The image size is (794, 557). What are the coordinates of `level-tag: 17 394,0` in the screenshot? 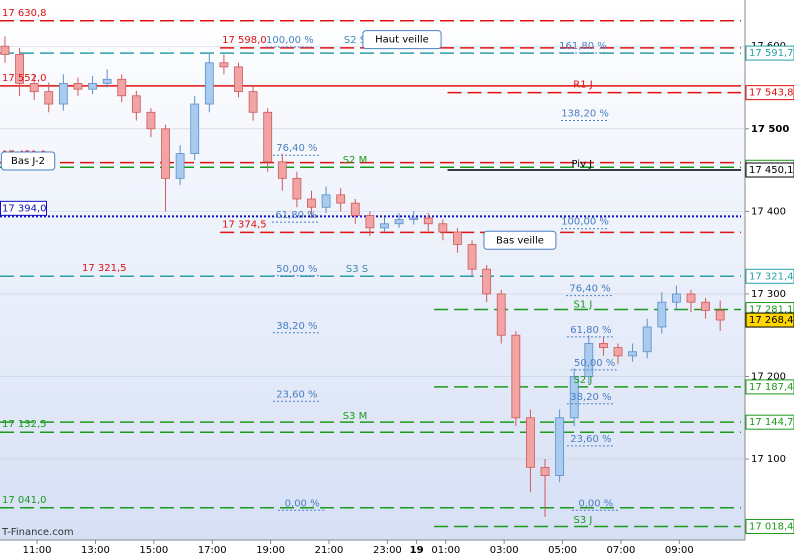 It's located at (24, 208).